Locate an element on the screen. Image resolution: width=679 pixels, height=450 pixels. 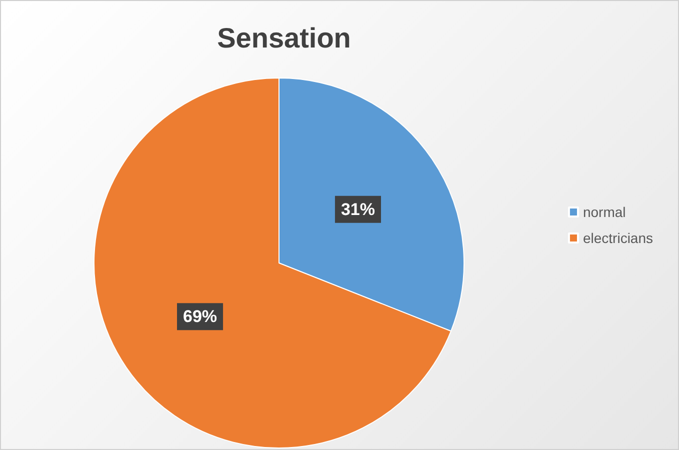
data-label: 31% is located at coordinates (357, 209).